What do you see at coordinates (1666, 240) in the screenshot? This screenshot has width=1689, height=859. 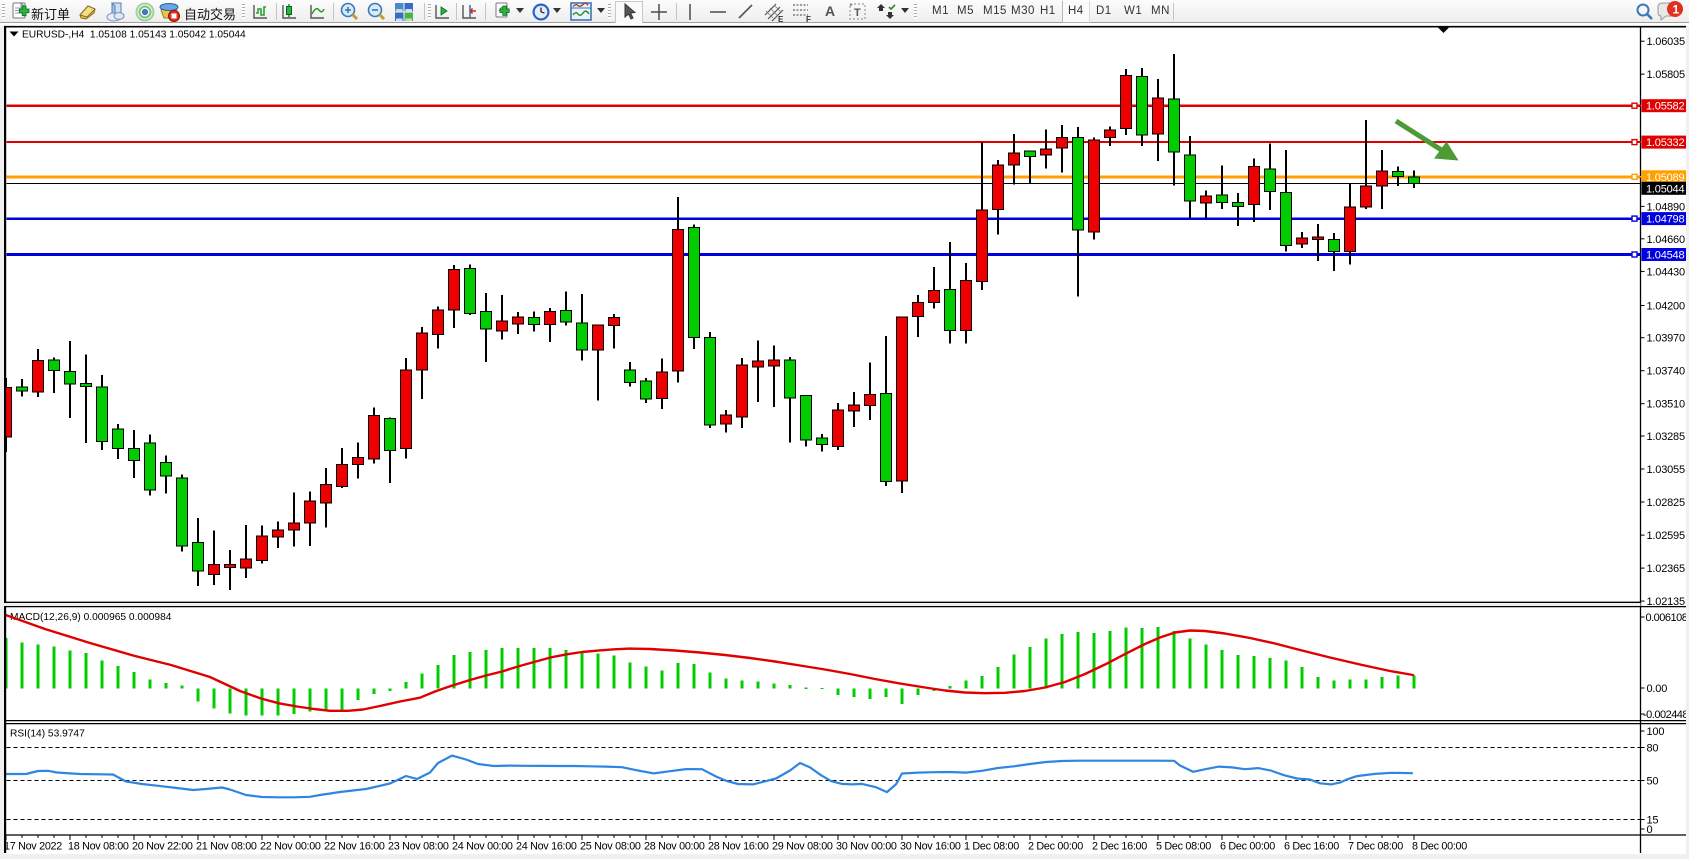 I see `svg-text: 1.04660` at bounding box center [1666, 240].